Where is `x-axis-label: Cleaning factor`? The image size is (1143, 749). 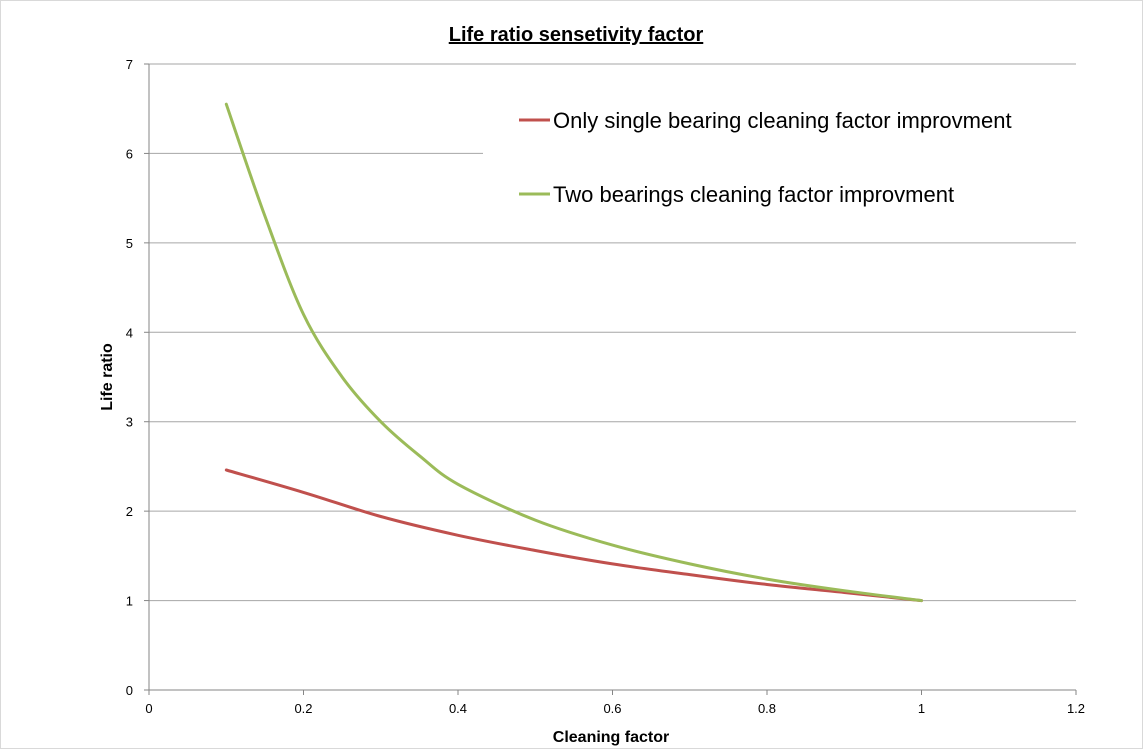
x-axis-label: Cleaning factor is located at coordinates (611, 737).